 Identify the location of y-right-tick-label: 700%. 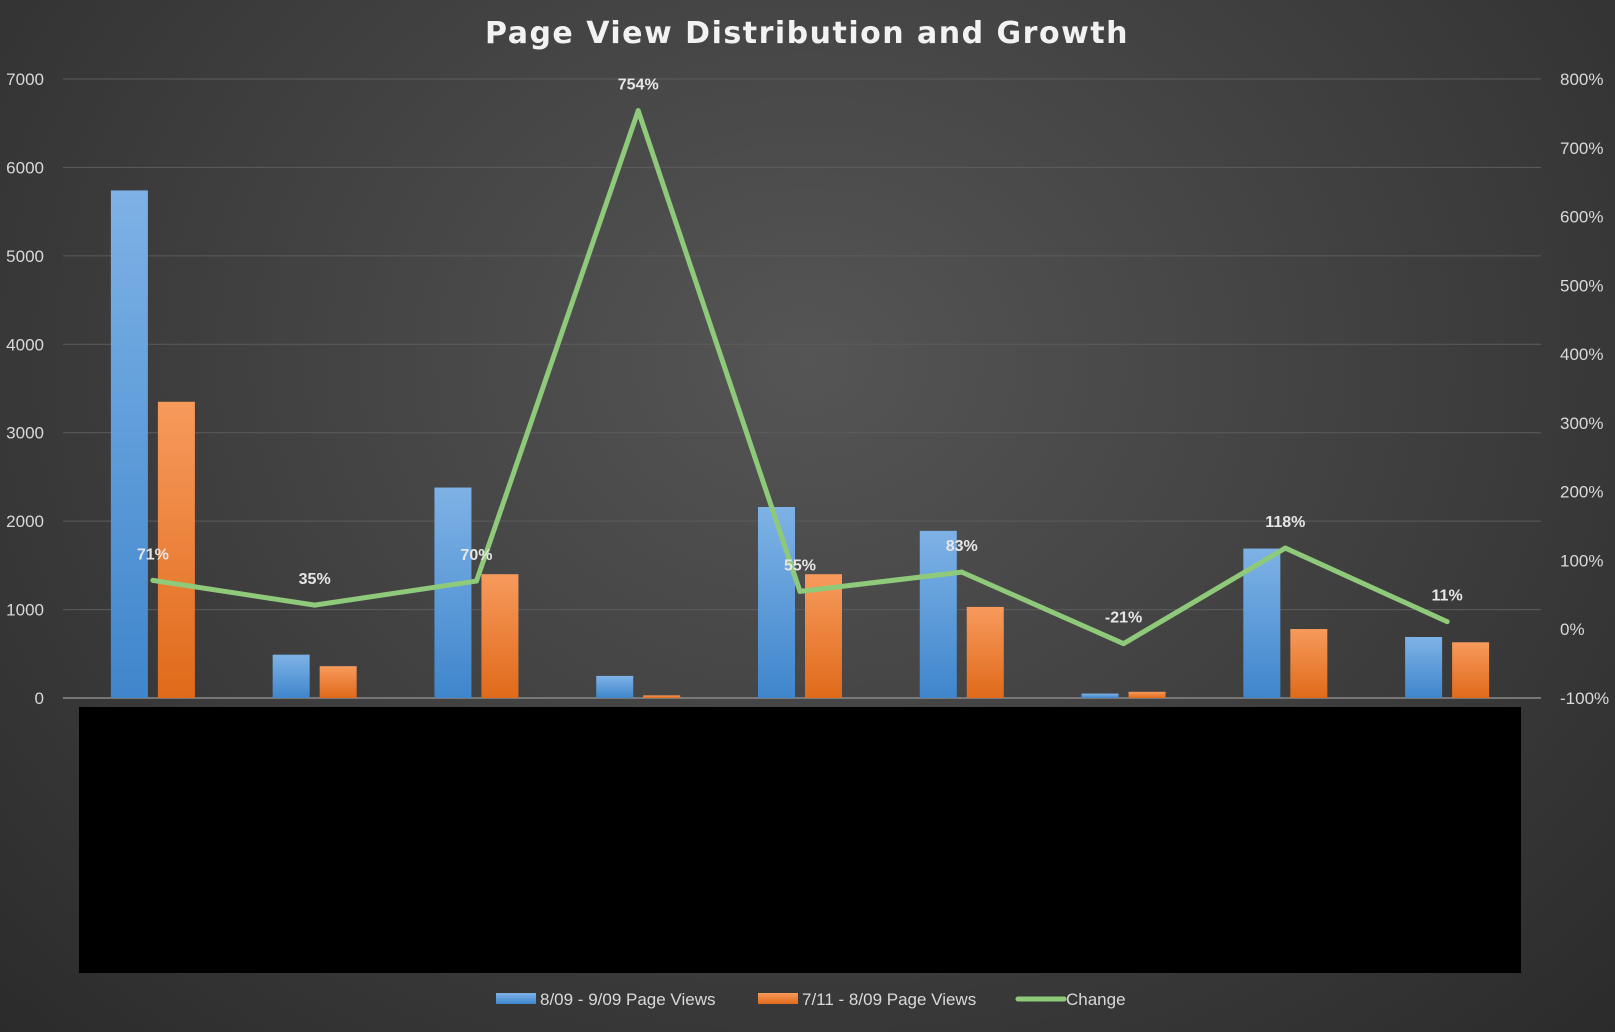
(1581, 148).